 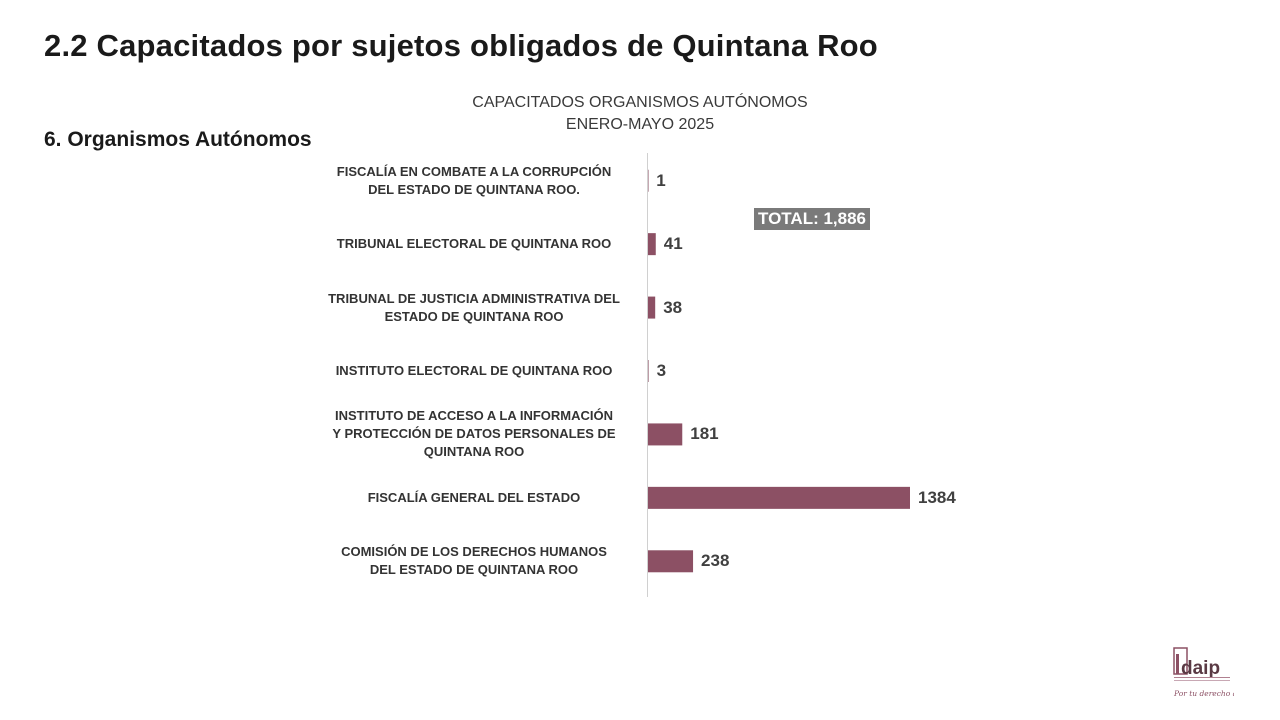 What do you see at coordinates (474, 370) in the screenshot?
I see `category-label: INSTITUTO ELECTORAL DE QUINTANA ROO` at bounding box center [474, 370].